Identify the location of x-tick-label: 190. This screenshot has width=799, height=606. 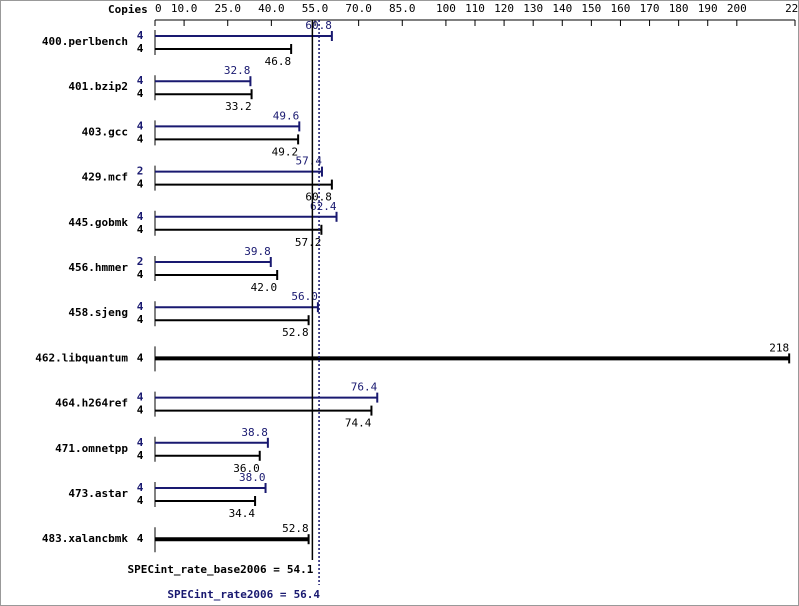
(708, 8).